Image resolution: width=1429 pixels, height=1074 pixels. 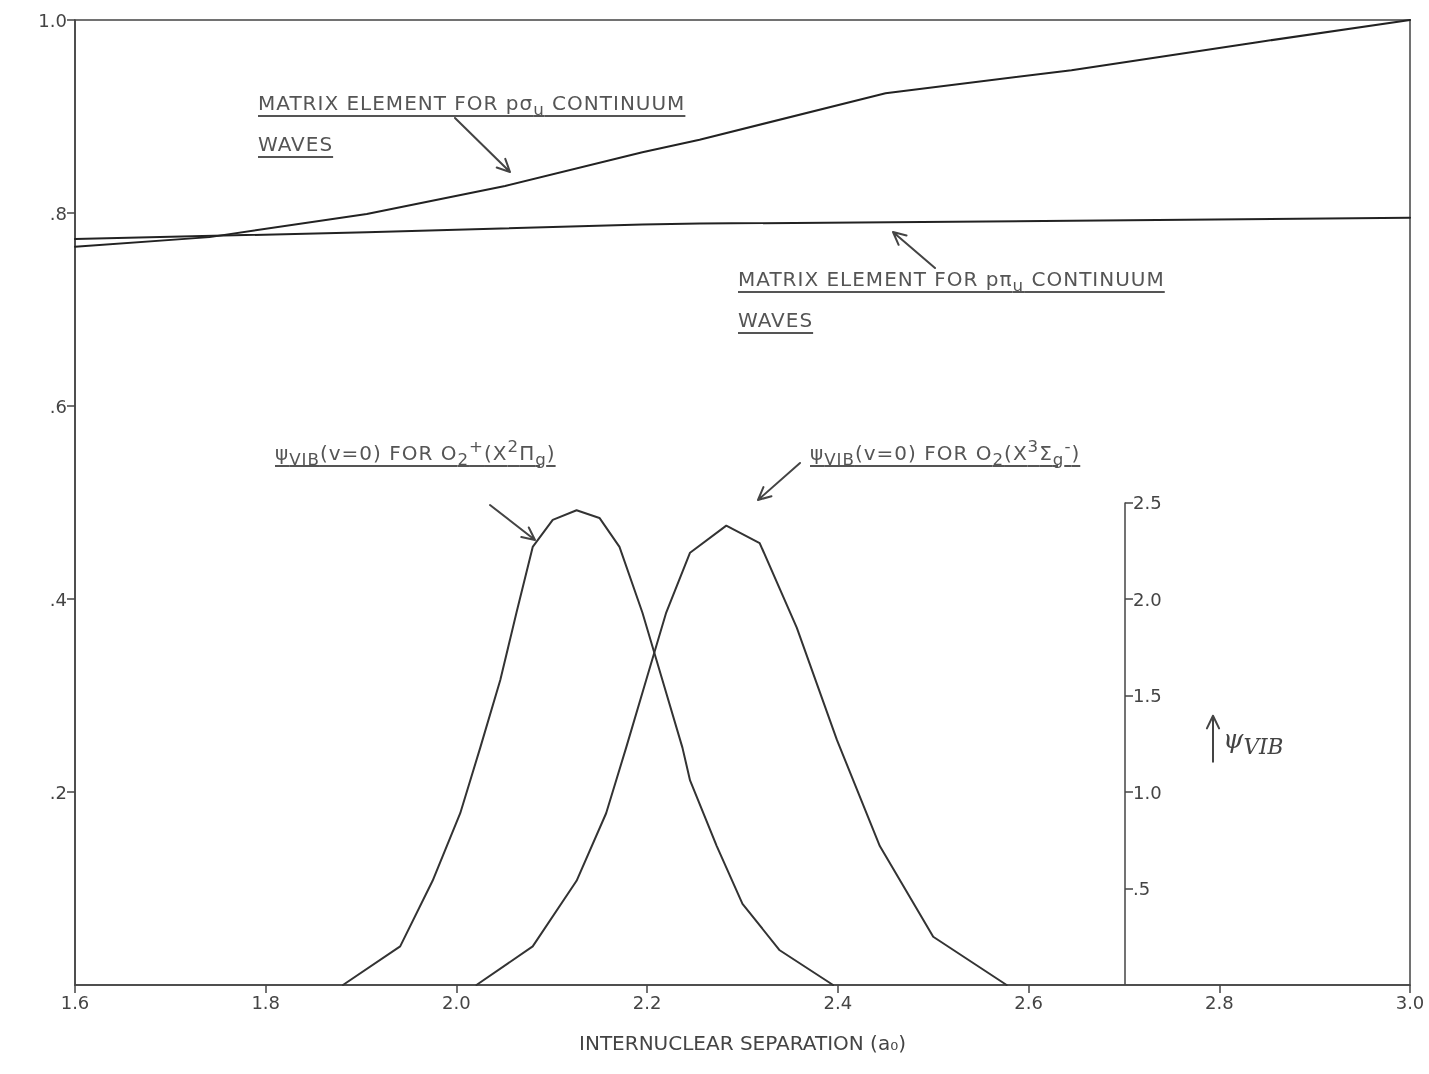 I want to click on y2-tick-label: 1.0, so click(x=1147, y=792).